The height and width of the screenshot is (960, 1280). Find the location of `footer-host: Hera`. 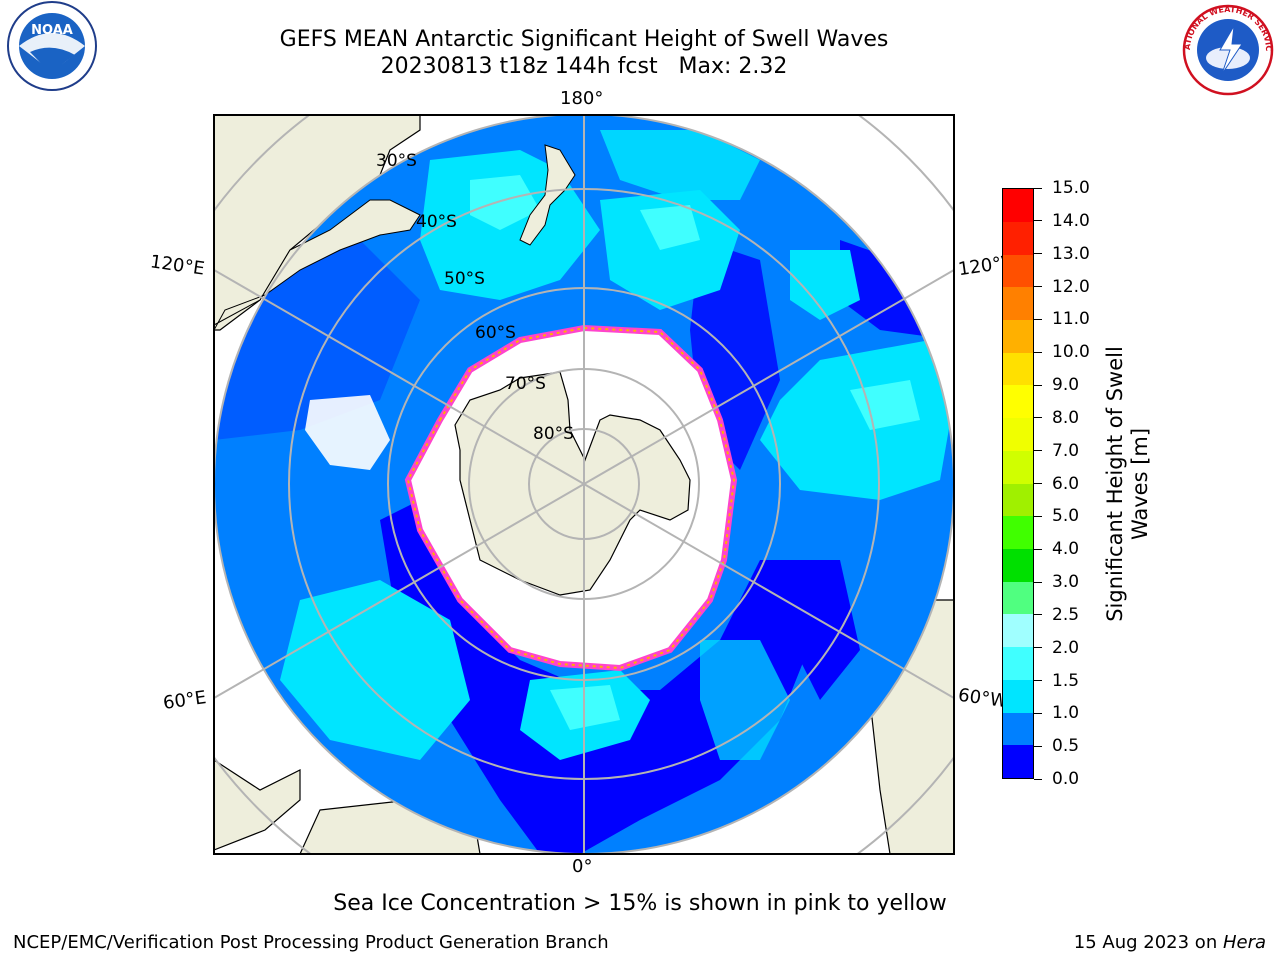

footer-host: Hera is located at coordinates (1244, 942).